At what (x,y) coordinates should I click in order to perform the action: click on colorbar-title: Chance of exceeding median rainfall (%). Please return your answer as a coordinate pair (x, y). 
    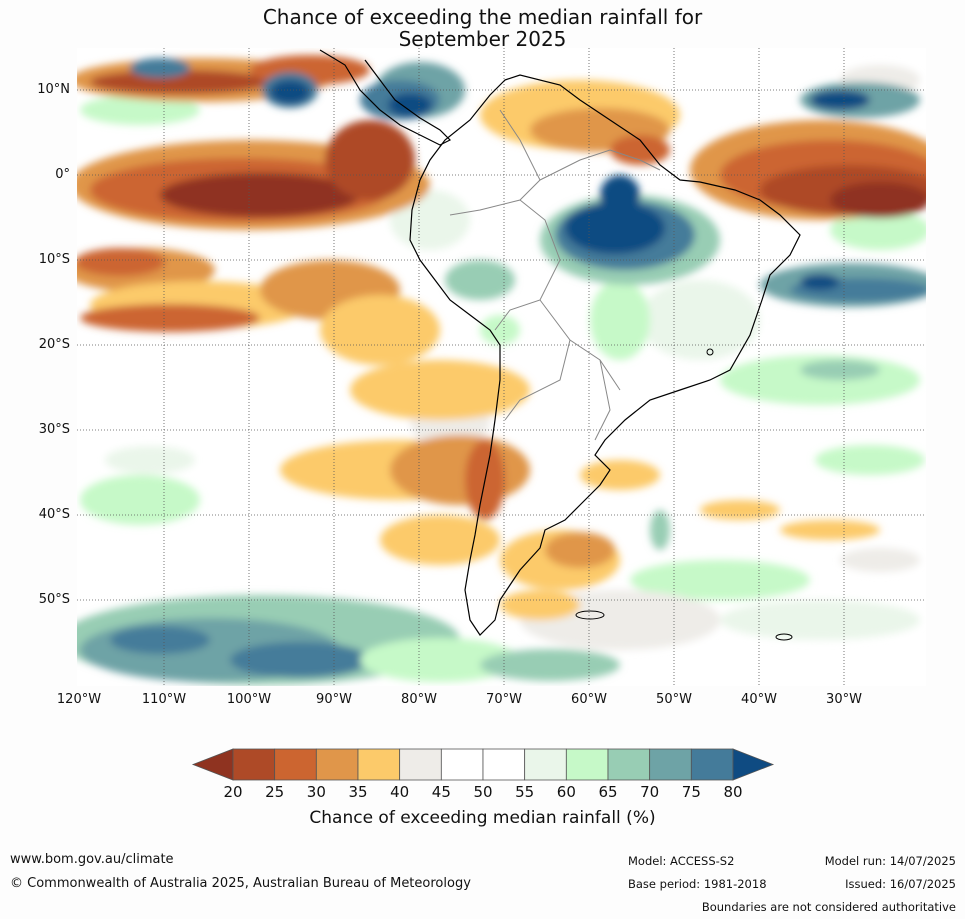
    Looking at the image, I should click on (482, 818).